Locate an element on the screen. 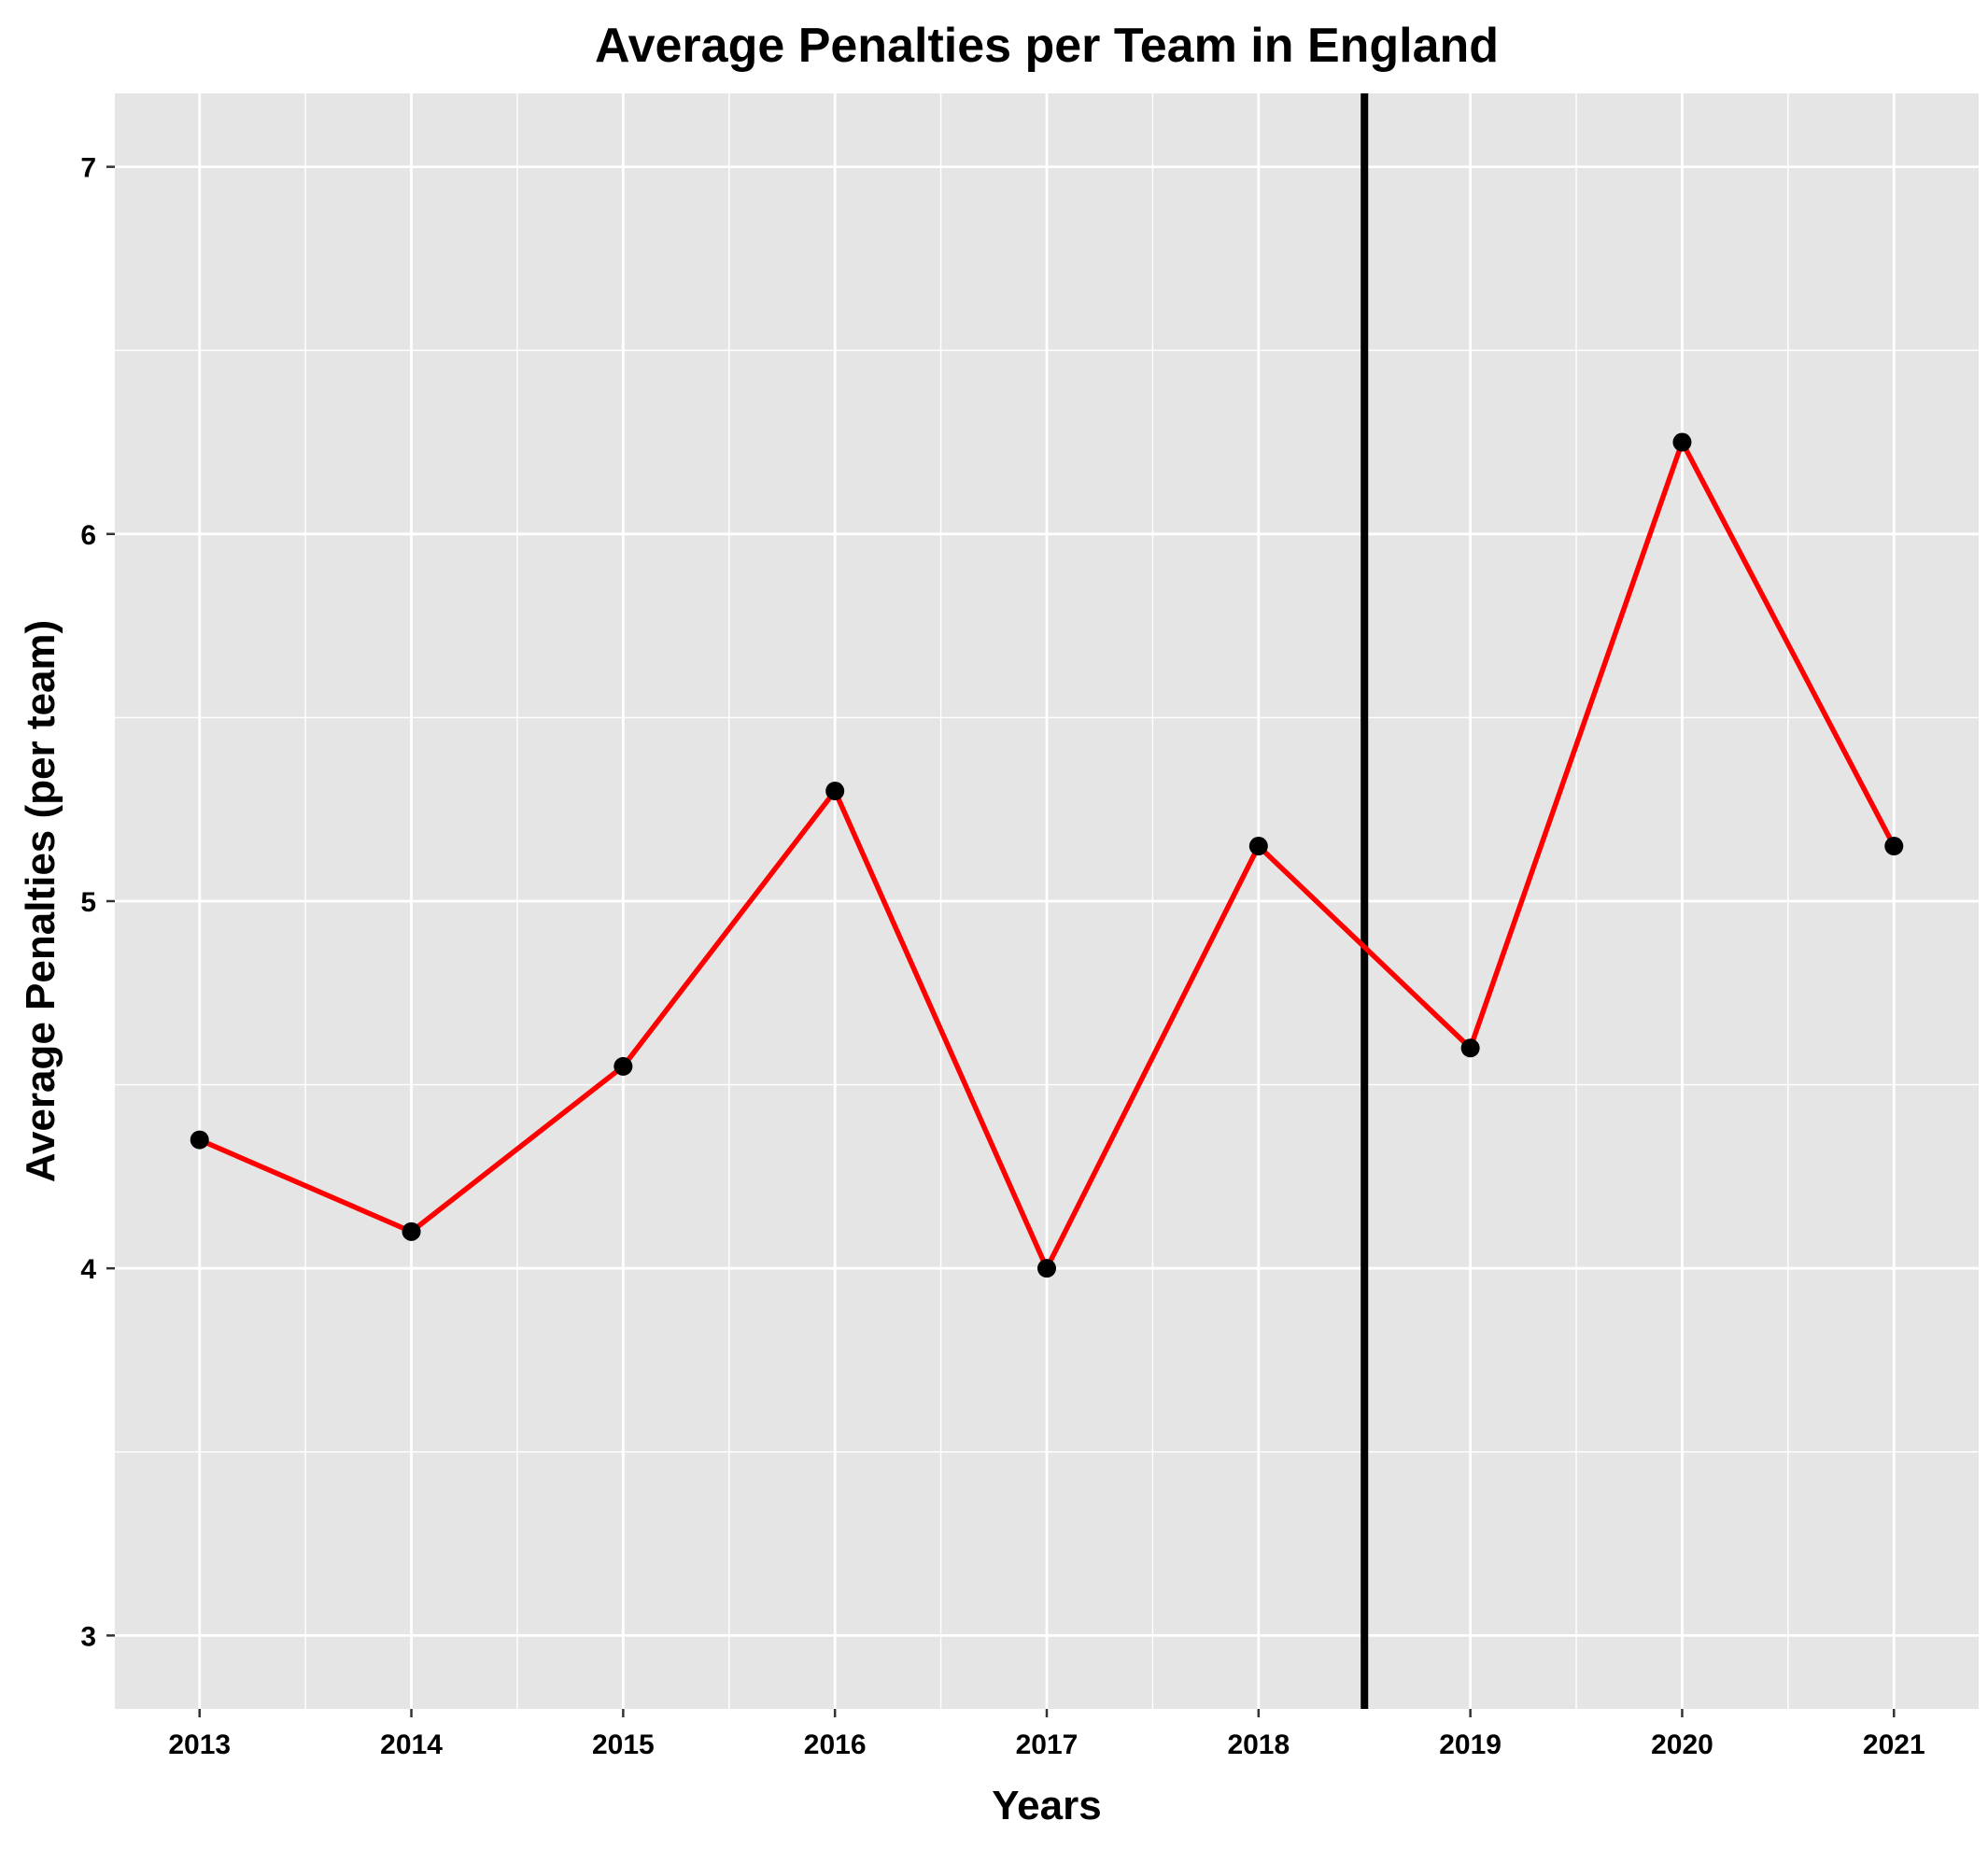 Image resolution: width=1988 pixels, height=1849 pixels. y-tick-label: 4 is located at coordinates (88, 1269).